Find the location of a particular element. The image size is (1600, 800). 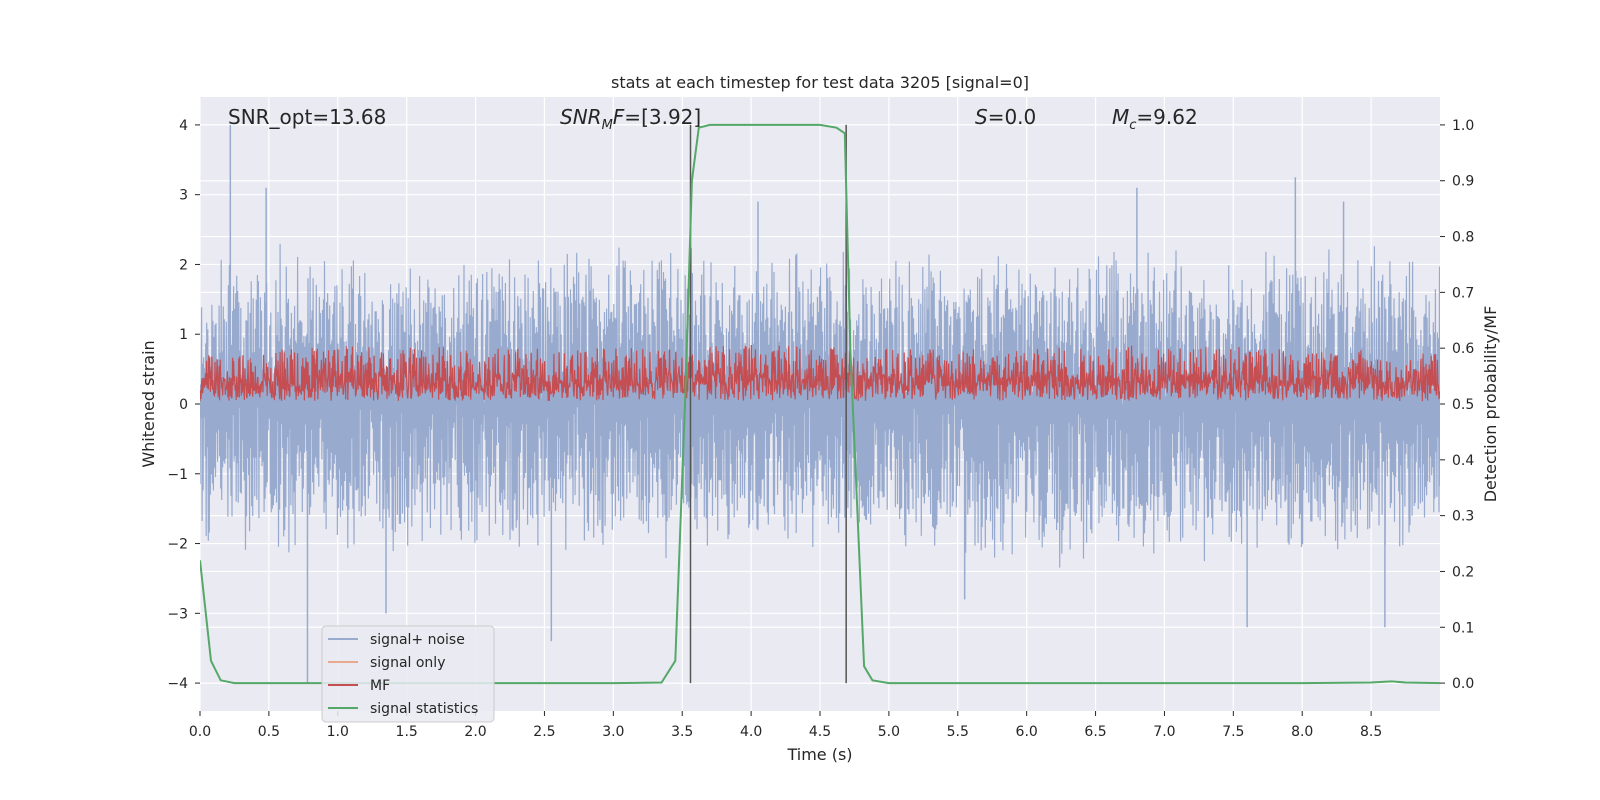

y-right-tick-label-4: 0.6 is located at coordinates (1463, 349).